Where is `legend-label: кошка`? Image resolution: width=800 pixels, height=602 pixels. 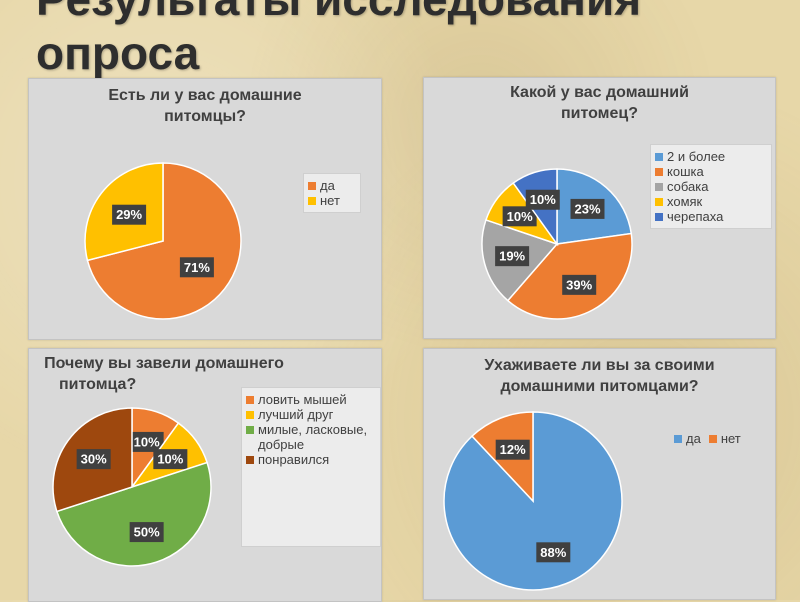
legend-label: кошка is located at coordinates (685, 171).